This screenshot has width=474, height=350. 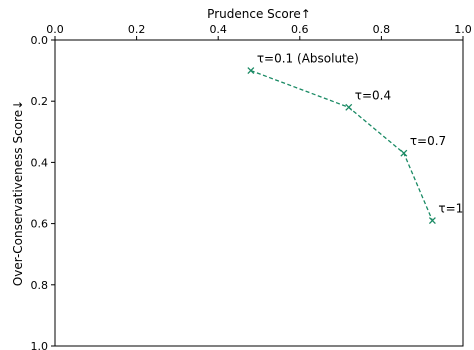 What do you see at coordinates (40, 101) in the screenshot?
I see `y-tick-label: 0.2` at bounding box center [40, 101].